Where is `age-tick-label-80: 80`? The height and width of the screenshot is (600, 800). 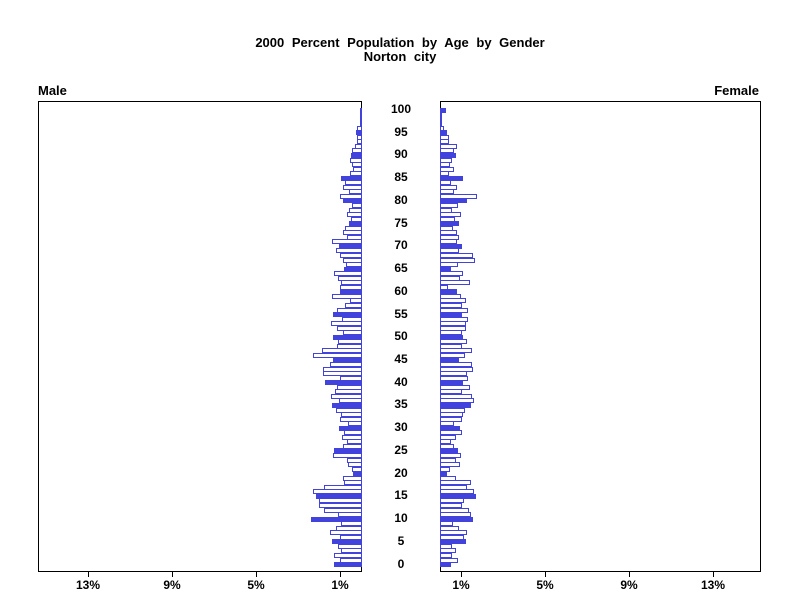
age-tick-label-80: 80 is located at coordinates (401, 199).